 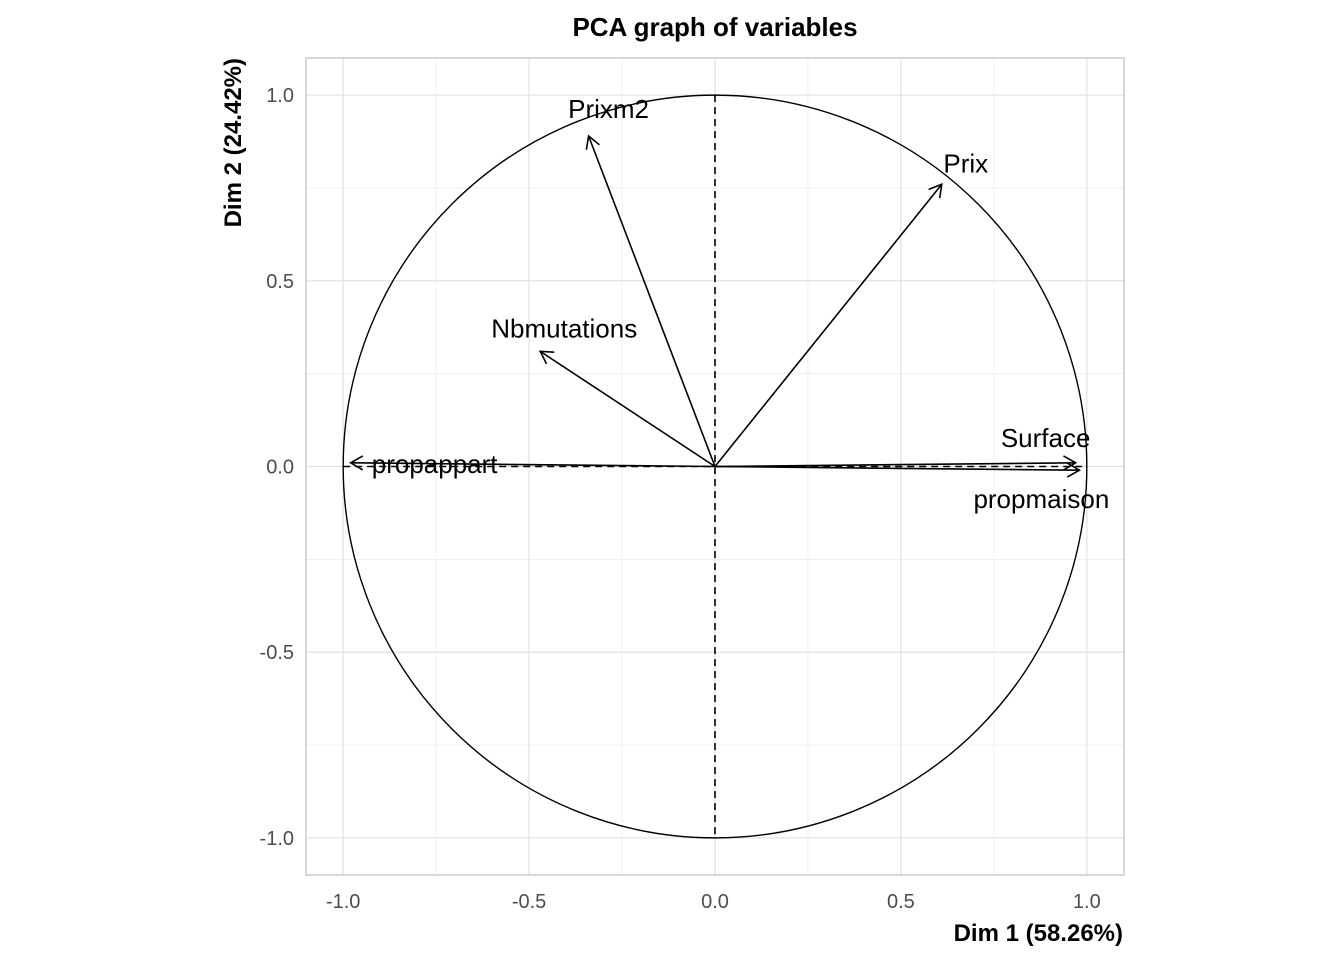 I want to click on label-nbmutations: Nbmutations, so click(x=564, y=328).